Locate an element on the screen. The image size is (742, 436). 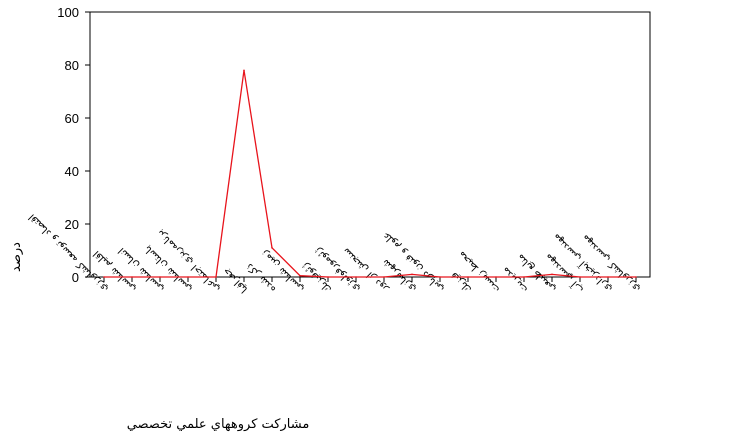
y-tick-label: 20 is located at coordinates (72, 224).